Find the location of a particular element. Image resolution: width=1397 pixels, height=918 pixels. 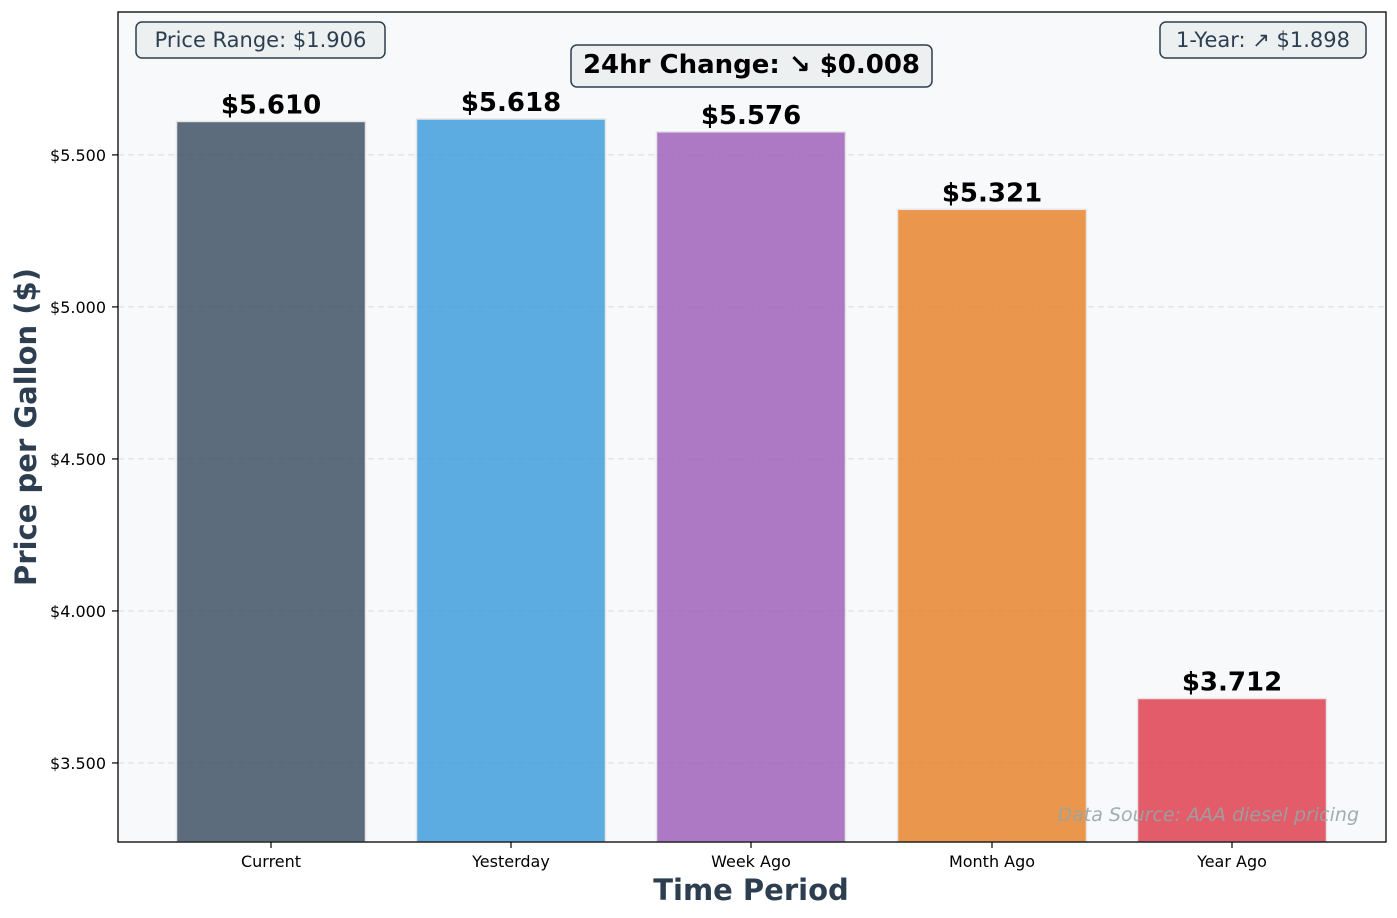

y-axis-title: Price per Gallon ($) is located at coordinates (26, 427).